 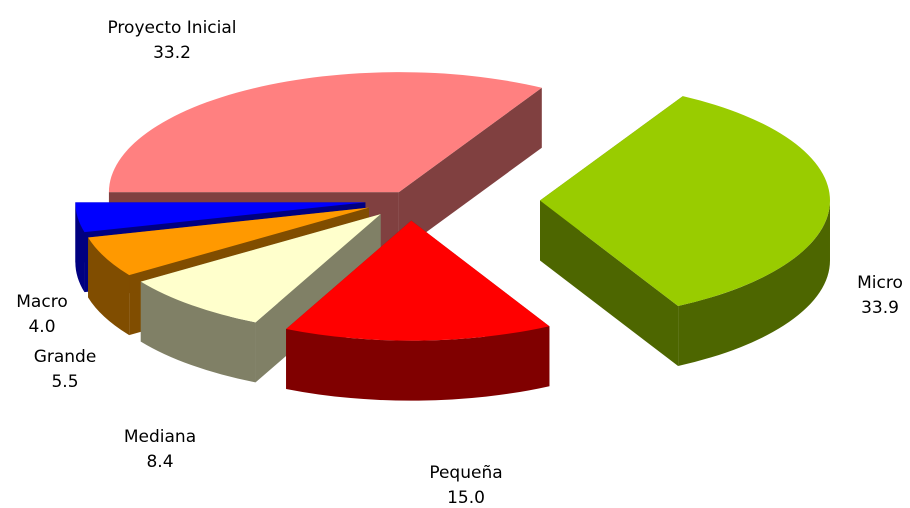 I want to click on category-label: Proyecto Inicial, so click(x=171, y=28).